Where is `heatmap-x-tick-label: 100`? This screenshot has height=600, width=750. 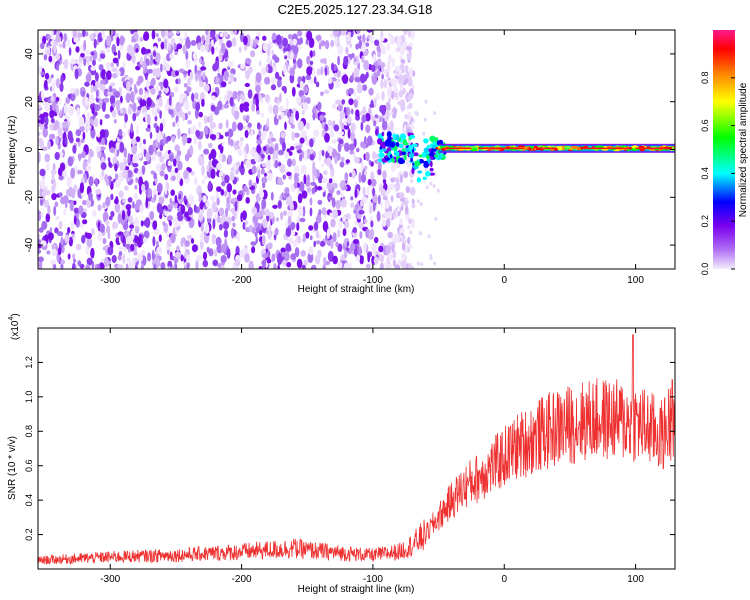
heatmap-x-tick-label: 100 is located at coordinates (635, 280).